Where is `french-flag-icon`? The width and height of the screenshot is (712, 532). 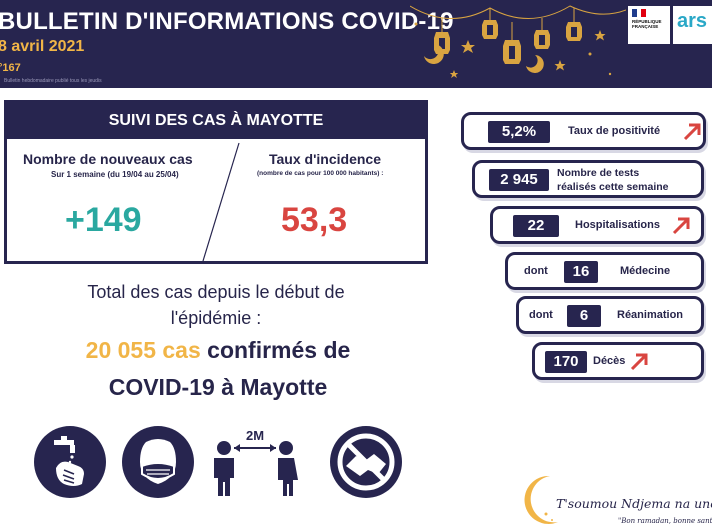 french-flag-icon is located at coordinates (639, 13).